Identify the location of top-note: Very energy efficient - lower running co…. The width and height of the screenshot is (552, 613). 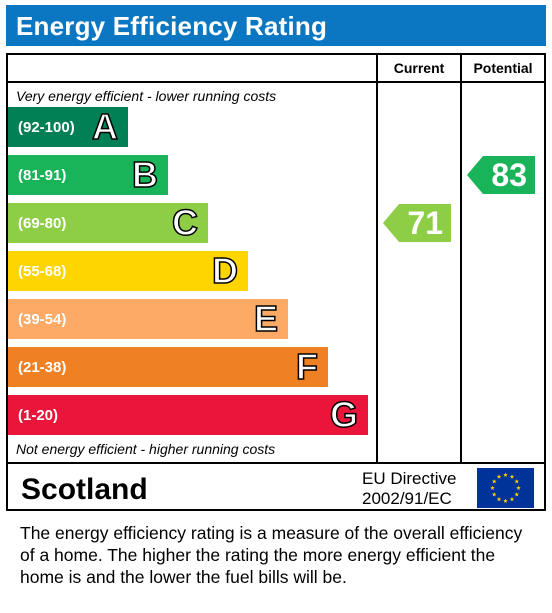
(146, 96).